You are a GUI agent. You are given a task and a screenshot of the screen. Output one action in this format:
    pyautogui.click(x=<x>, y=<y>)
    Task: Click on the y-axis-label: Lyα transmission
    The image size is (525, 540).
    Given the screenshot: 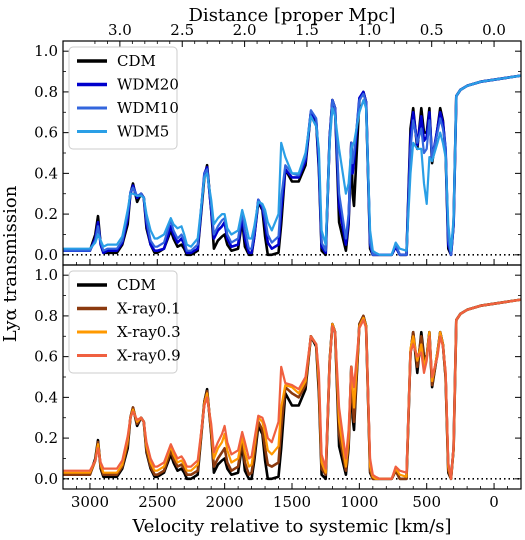 What is the action you would take?
    pyautogui.click(x=10, y=263)
    